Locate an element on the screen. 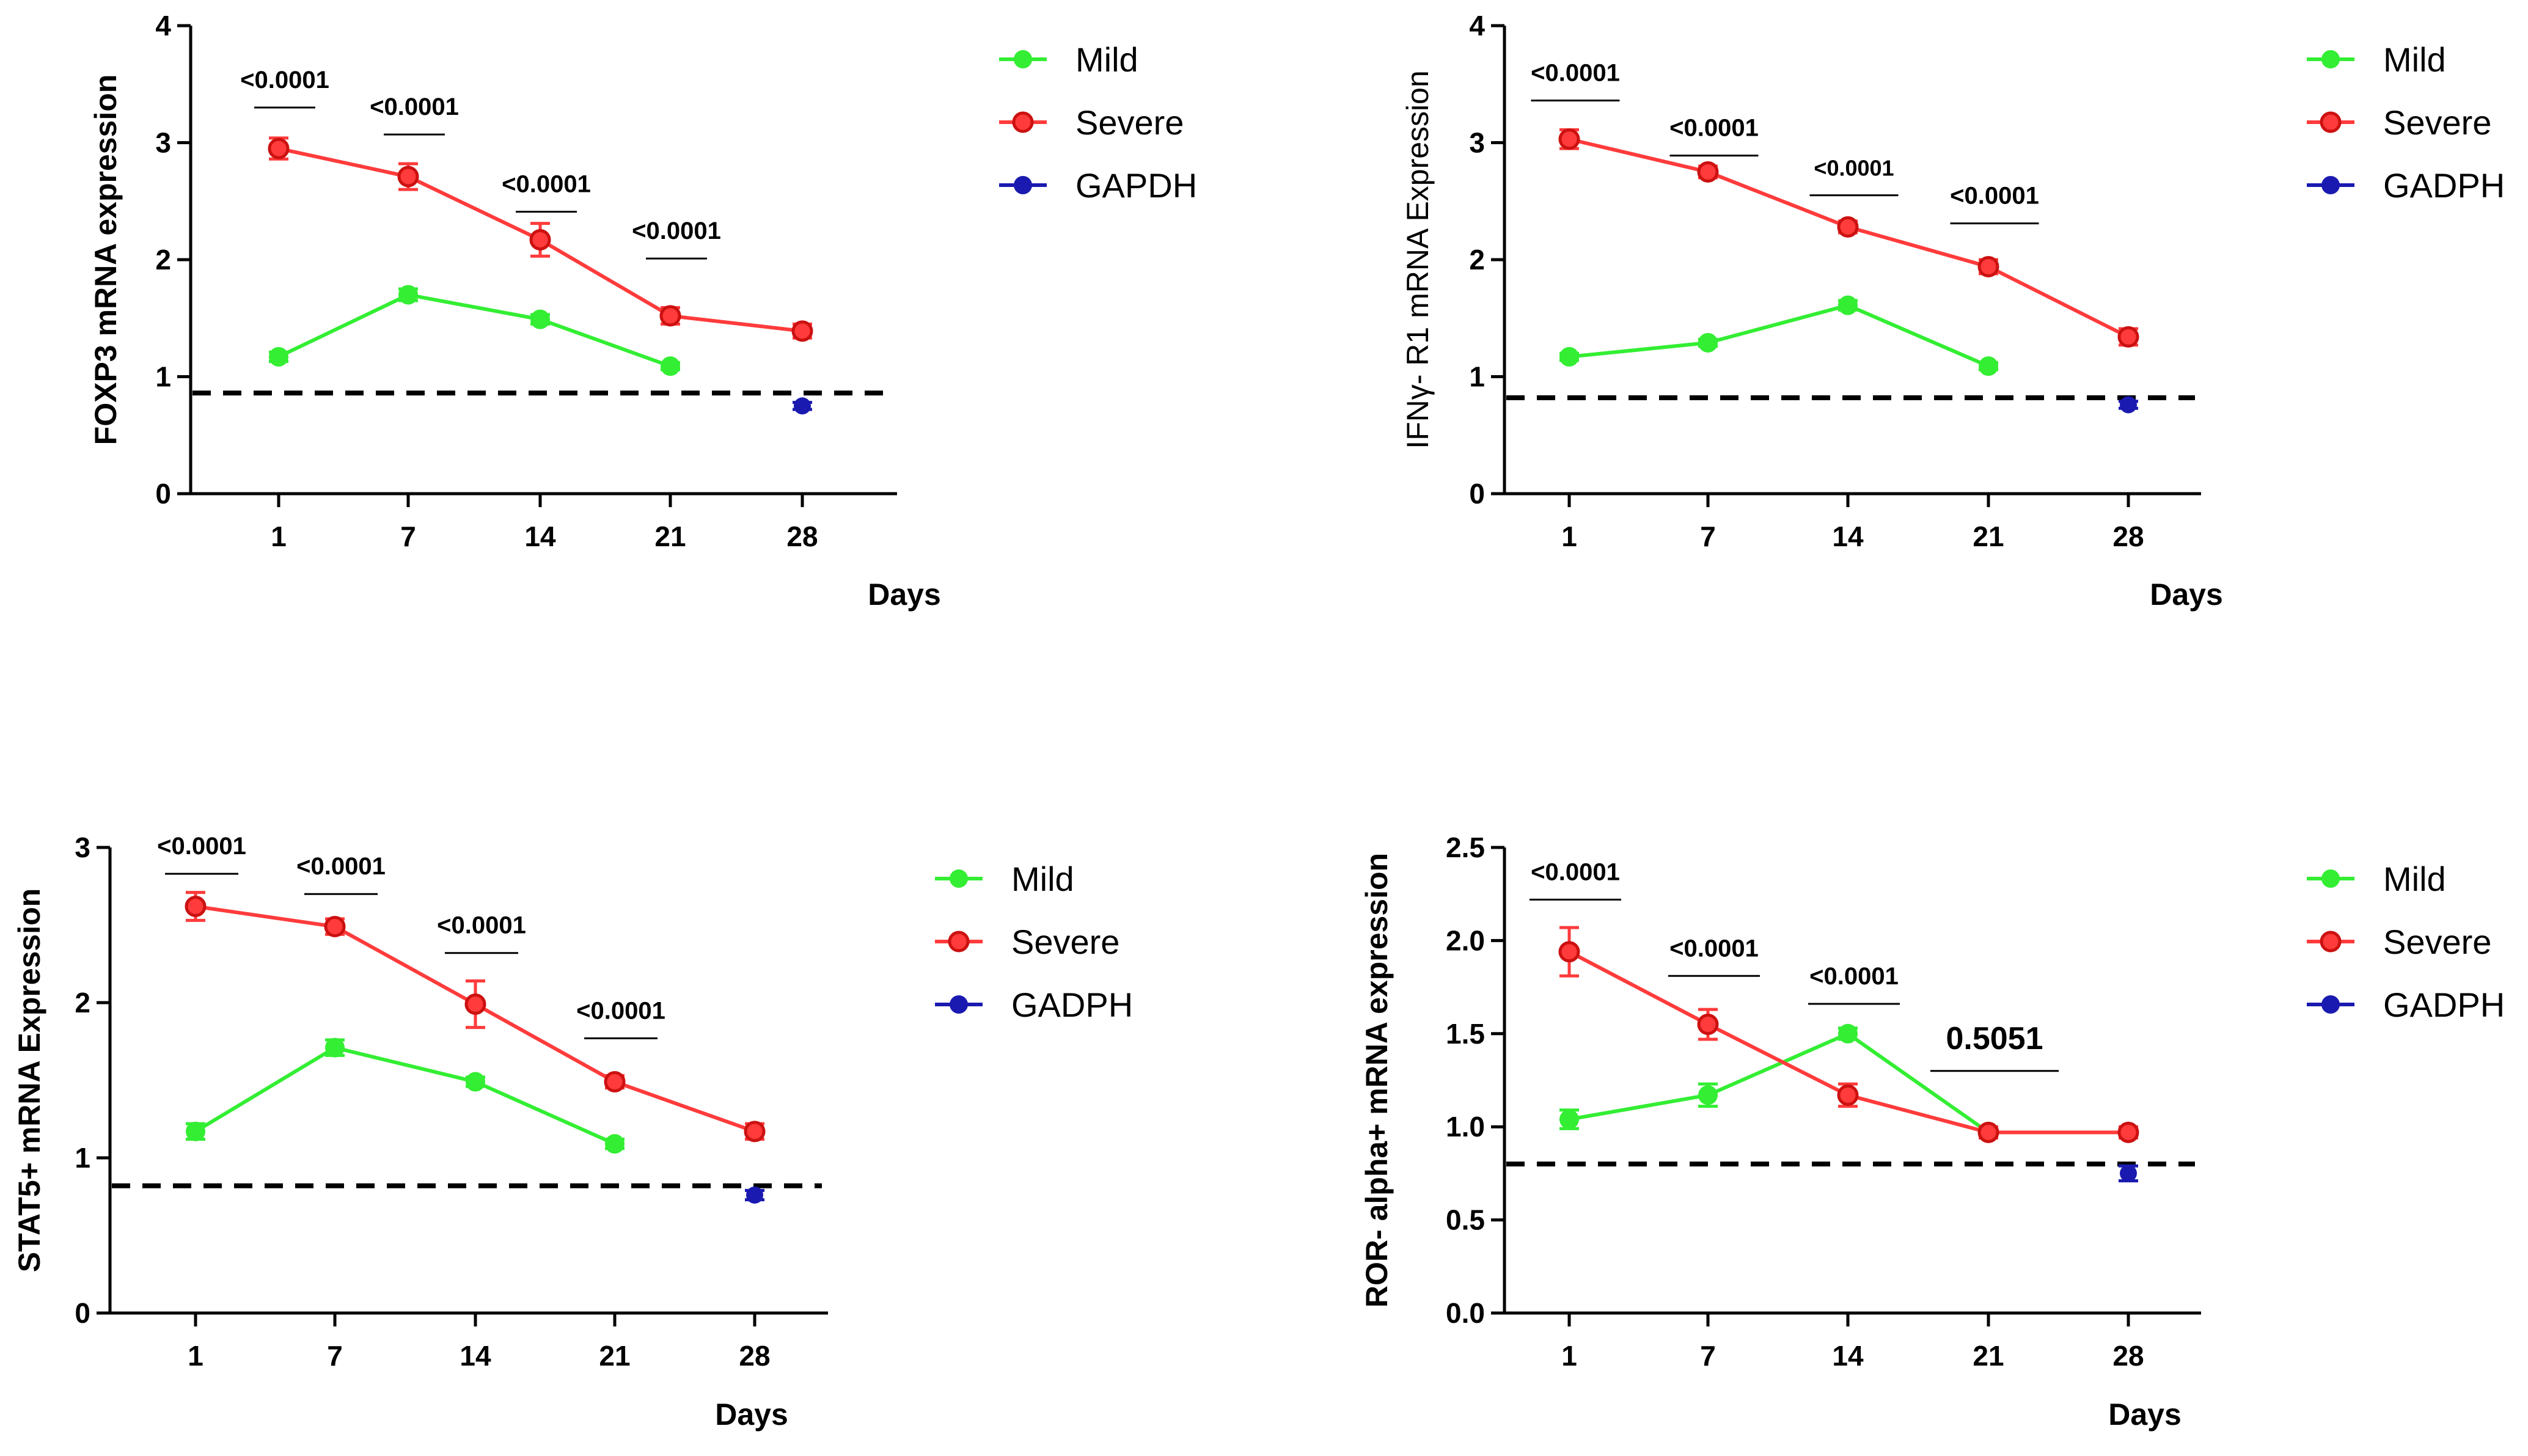  y-axis-title: ROR- alpha+ mRNA expression is located at coordinates (1377, 1080).